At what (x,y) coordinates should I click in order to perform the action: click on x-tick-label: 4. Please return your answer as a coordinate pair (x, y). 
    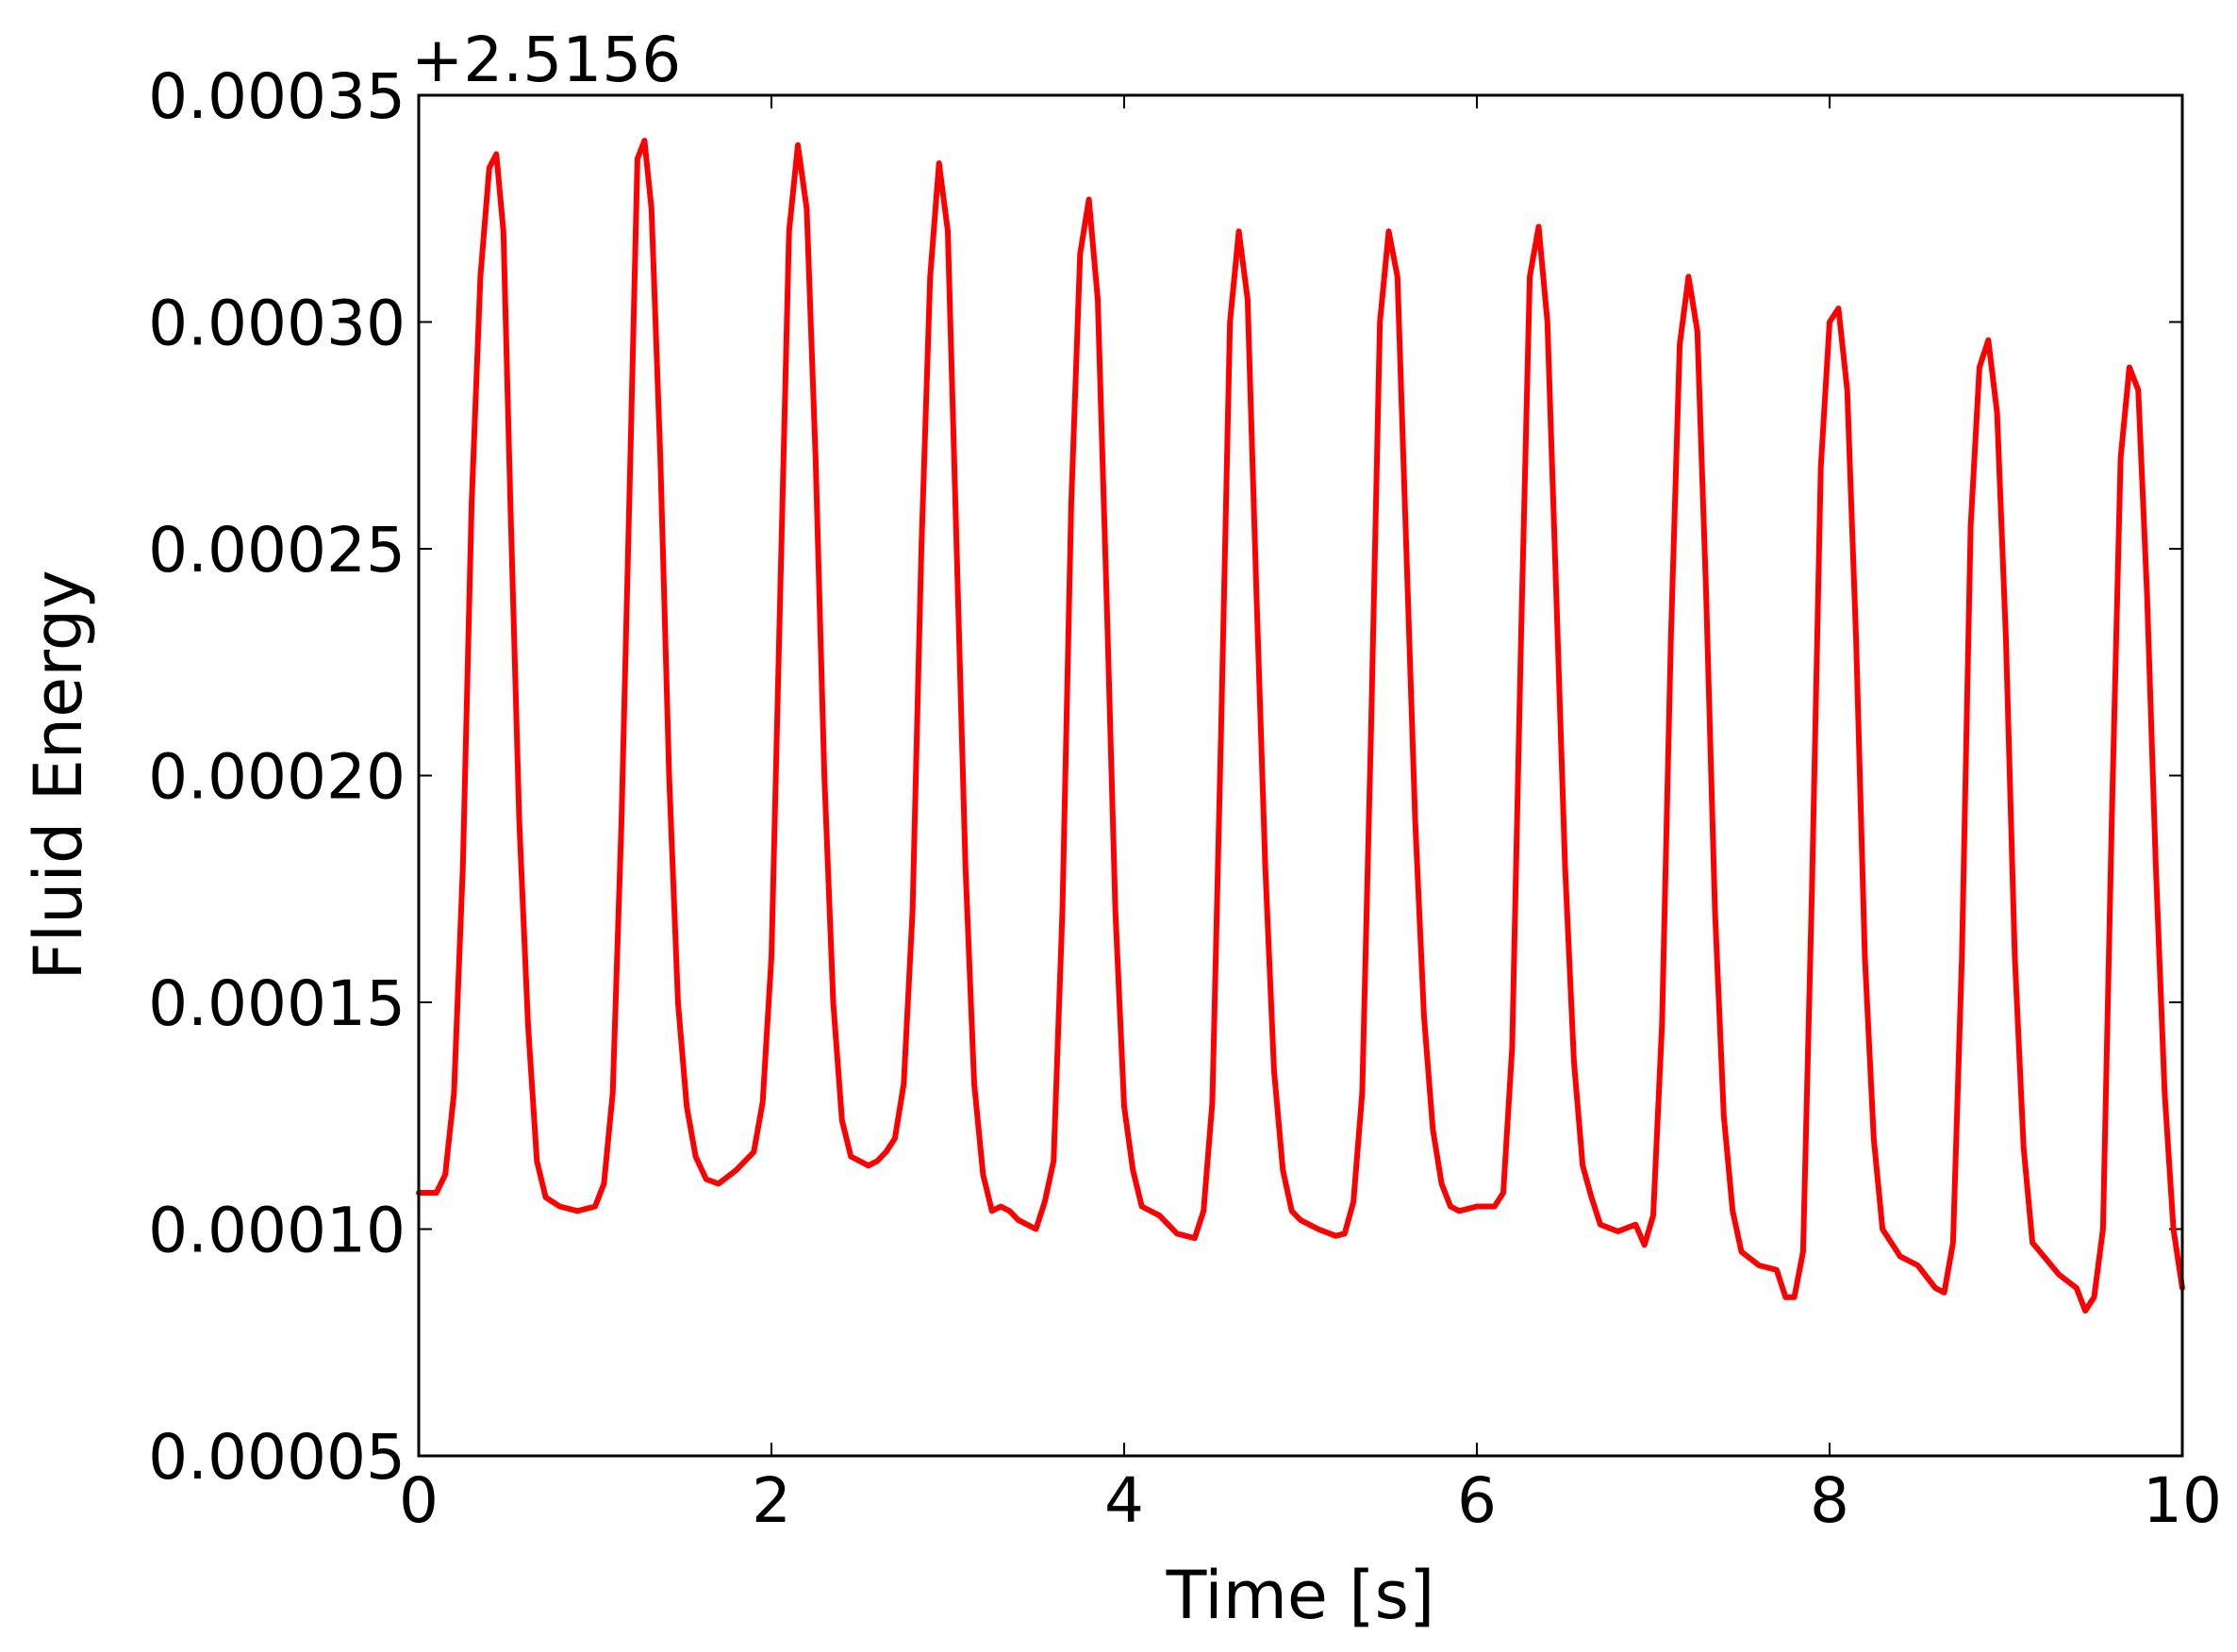
    Looking at the image, I should click on (1124, 1500).